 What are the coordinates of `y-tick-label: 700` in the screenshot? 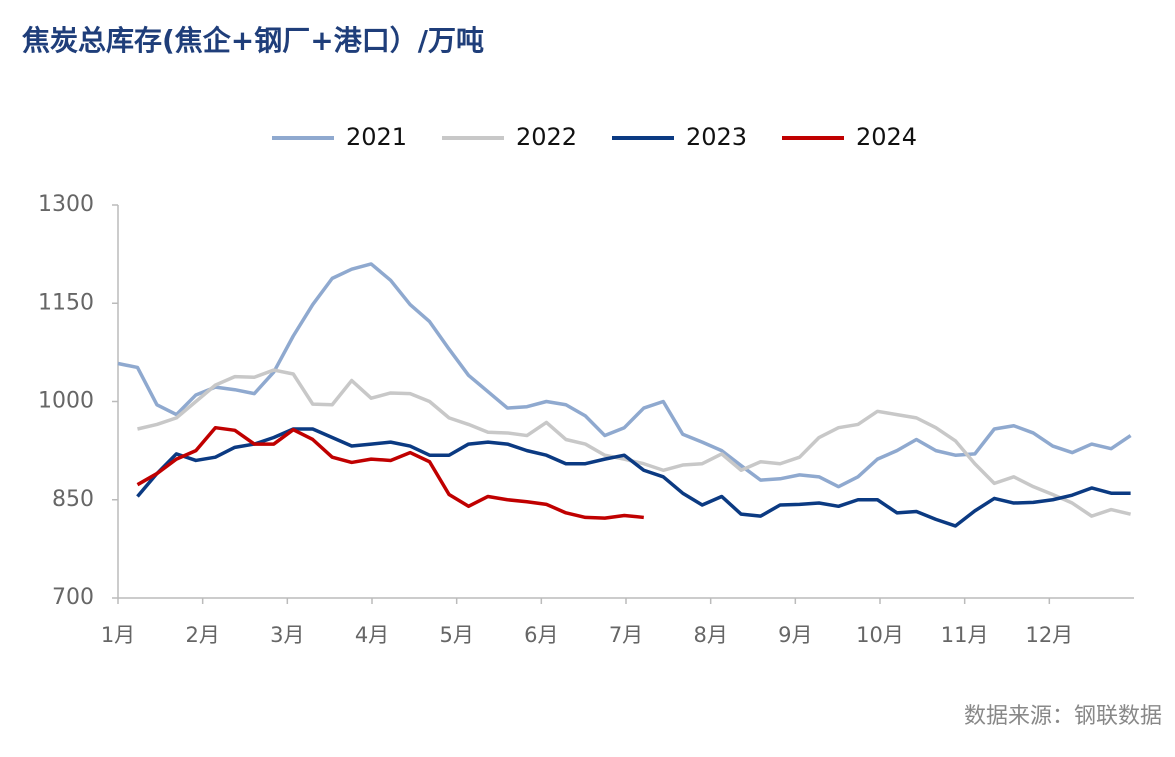 It's located at (73, 597).